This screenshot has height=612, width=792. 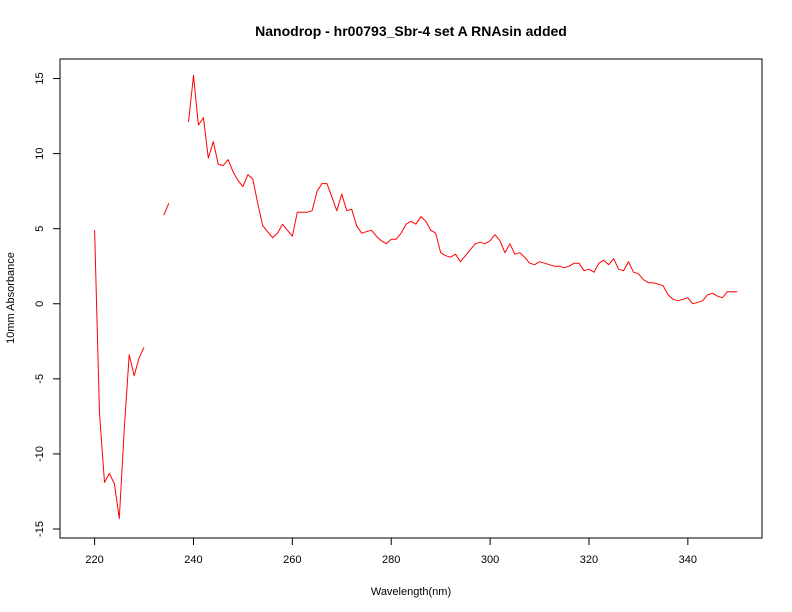 What do you see at coordinates (40, 454) in the screenshot?
I see `y-tick-label: -10` at bounding box center [40, 454].